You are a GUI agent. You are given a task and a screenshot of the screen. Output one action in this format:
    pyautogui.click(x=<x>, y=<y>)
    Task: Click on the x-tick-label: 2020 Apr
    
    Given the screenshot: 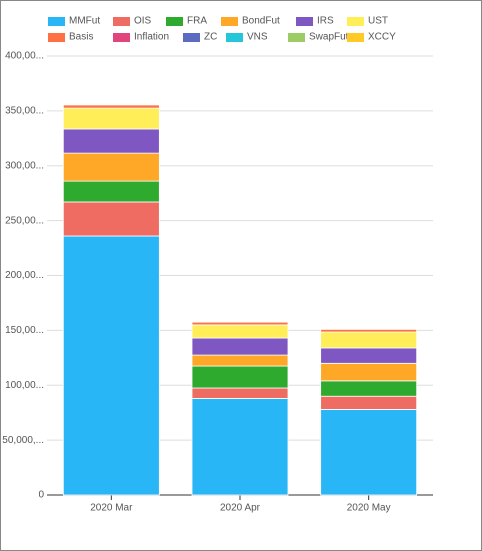 What is the action you would take?
    pyautogui.click(x=240, y=508)
    